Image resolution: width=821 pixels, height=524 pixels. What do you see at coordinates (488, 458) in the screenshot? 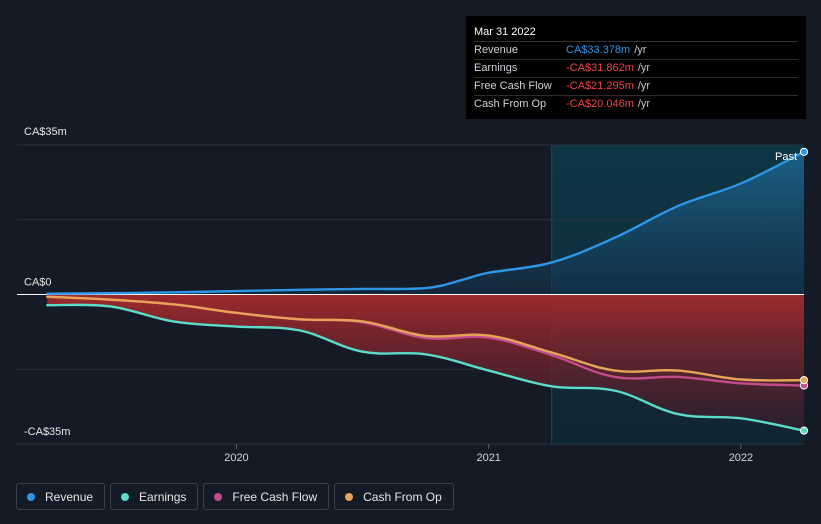
I see `x-tick-label: 2021` at bounding box center [488, 458].